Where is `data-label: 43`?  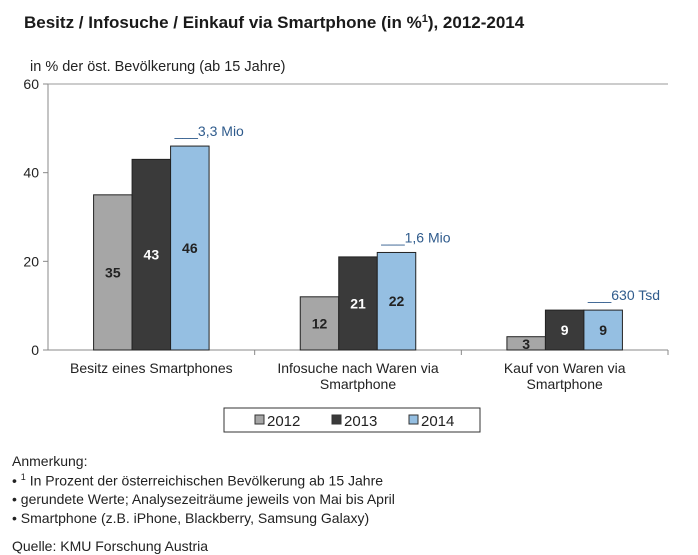
data-label: 43 is located at coordinates (152, 255).